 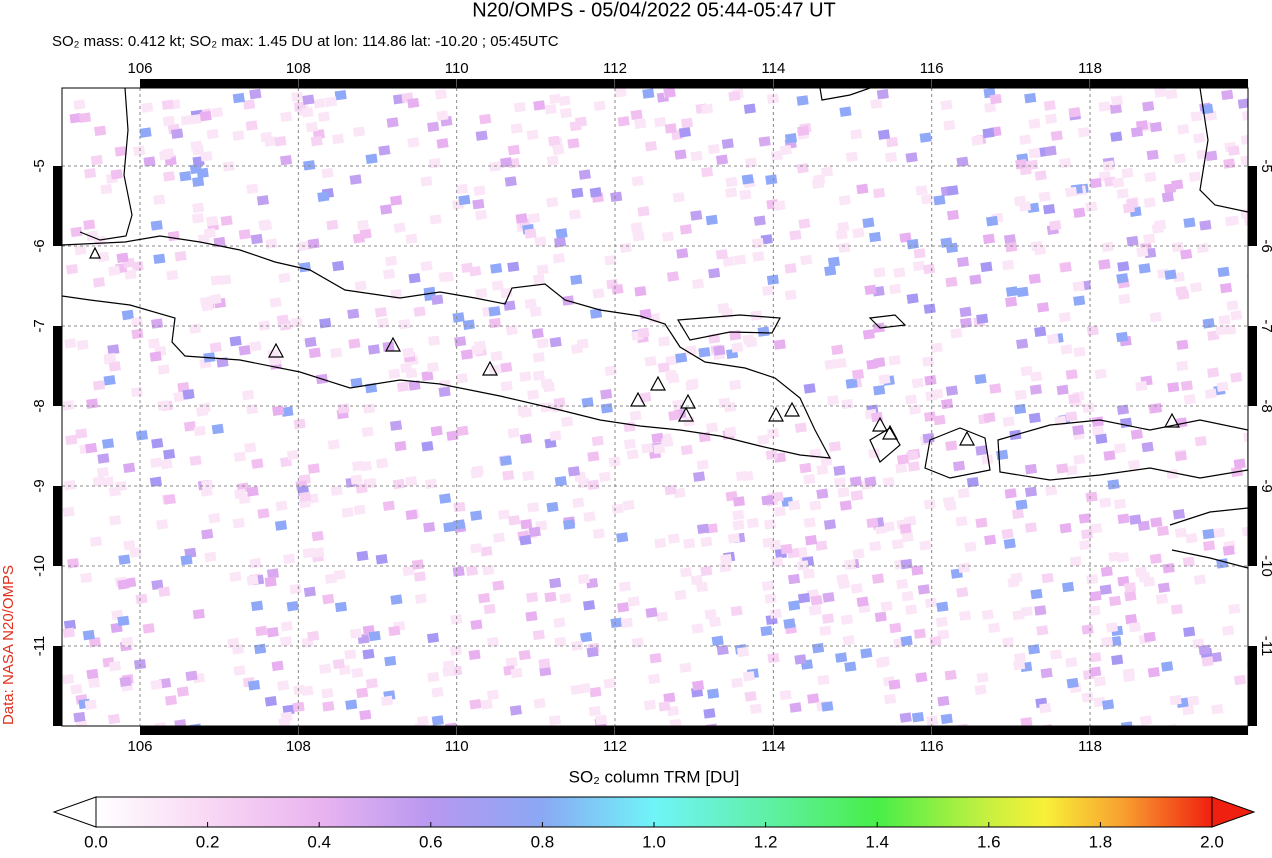 I want to click on lon-label: 114, so click(x=773, y=68).